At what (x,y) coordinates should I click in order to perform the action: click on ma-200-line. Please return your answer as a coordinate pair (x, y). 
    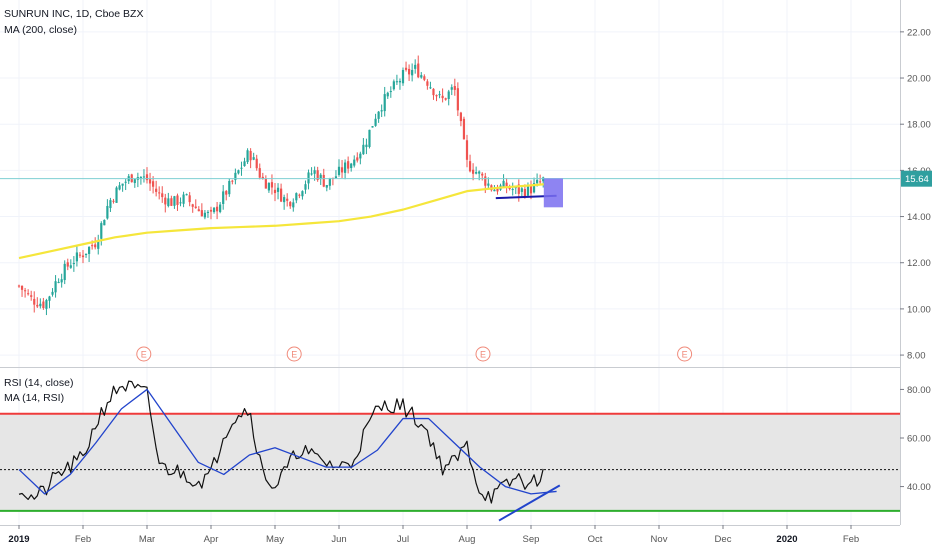
    Looking at the image, I should click on (281, 221).